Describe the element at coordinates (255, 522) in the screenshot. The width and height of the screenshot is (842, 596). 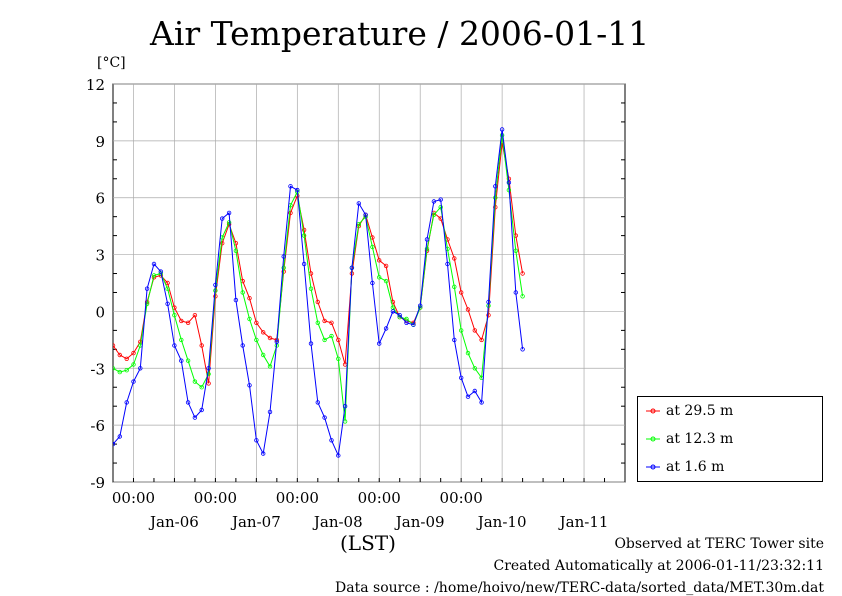
I see `x-date-label: Jan-07` at that location.